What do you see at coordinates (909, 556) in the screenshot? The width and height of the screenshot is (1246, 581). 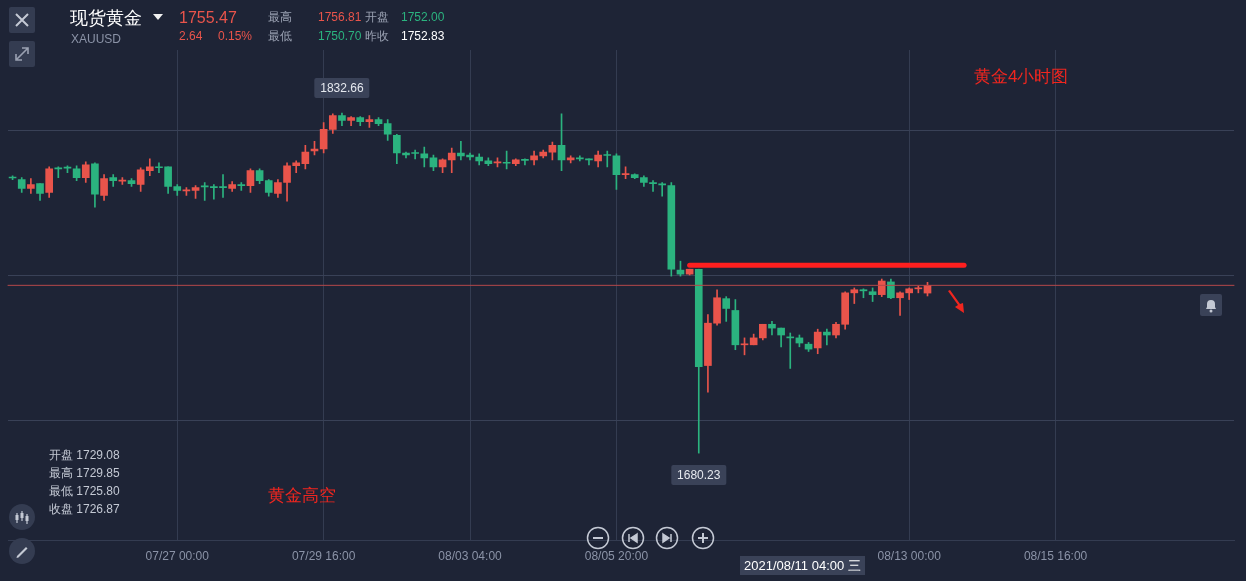 I see `x-tick-label: 08/13 00:00` at bounding box center [909, 556].